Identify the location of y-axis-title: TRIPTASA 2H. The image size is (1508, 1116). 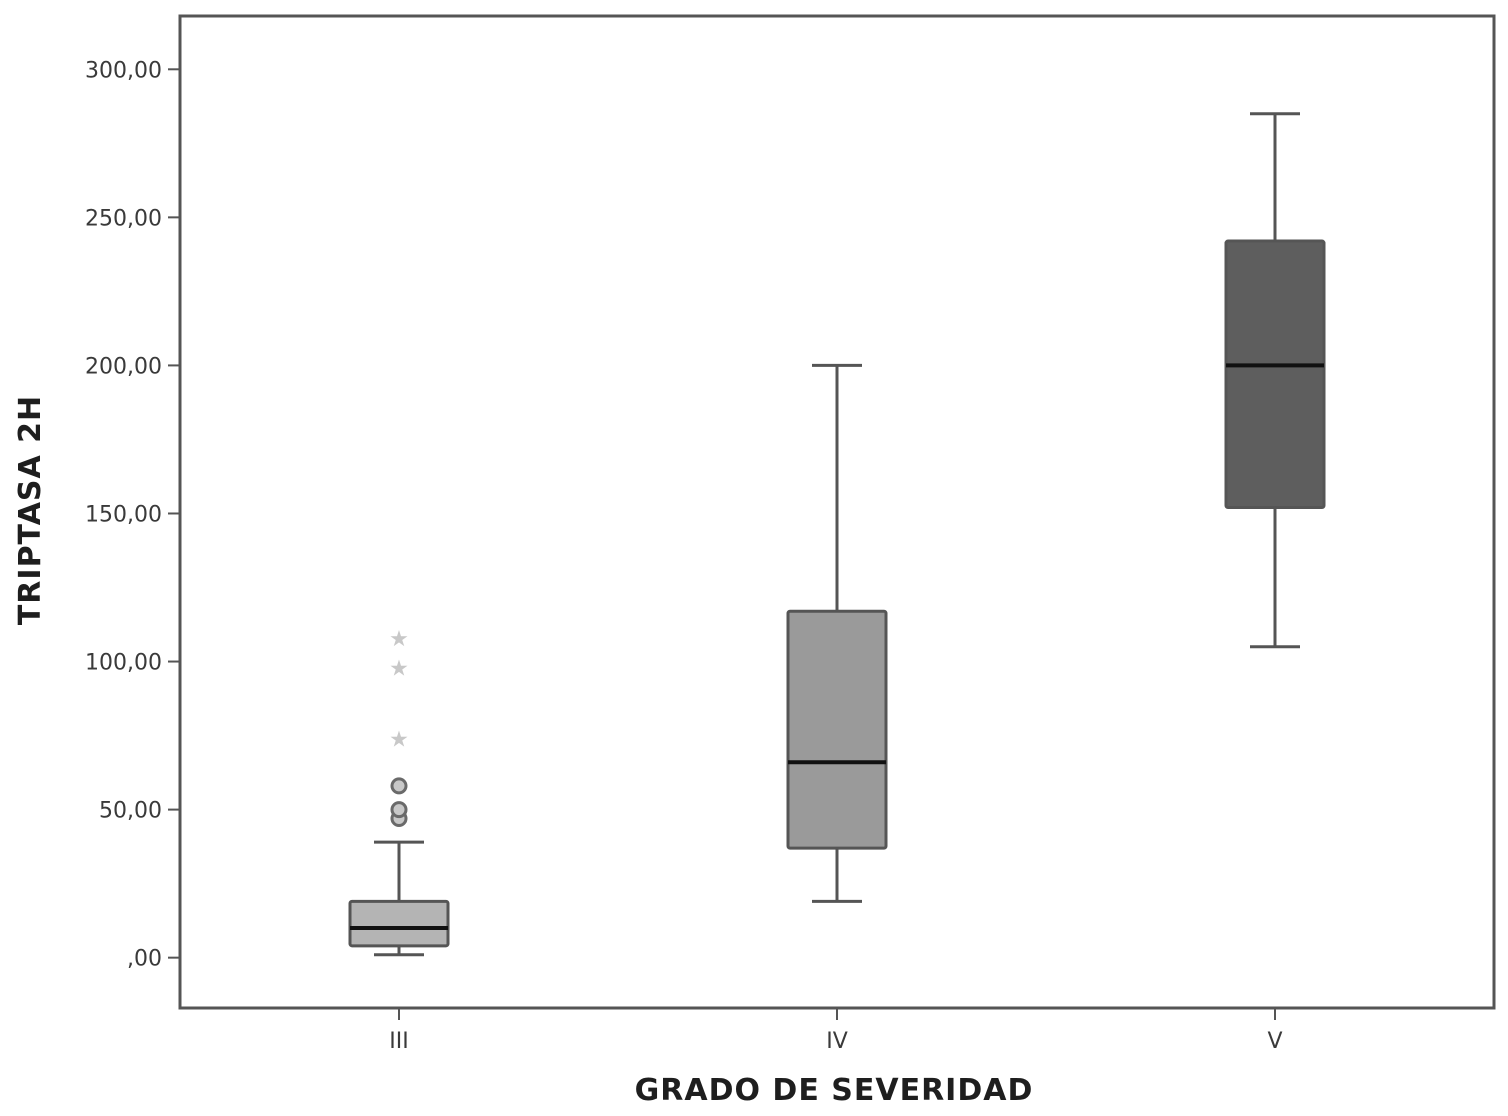
(30, 510).